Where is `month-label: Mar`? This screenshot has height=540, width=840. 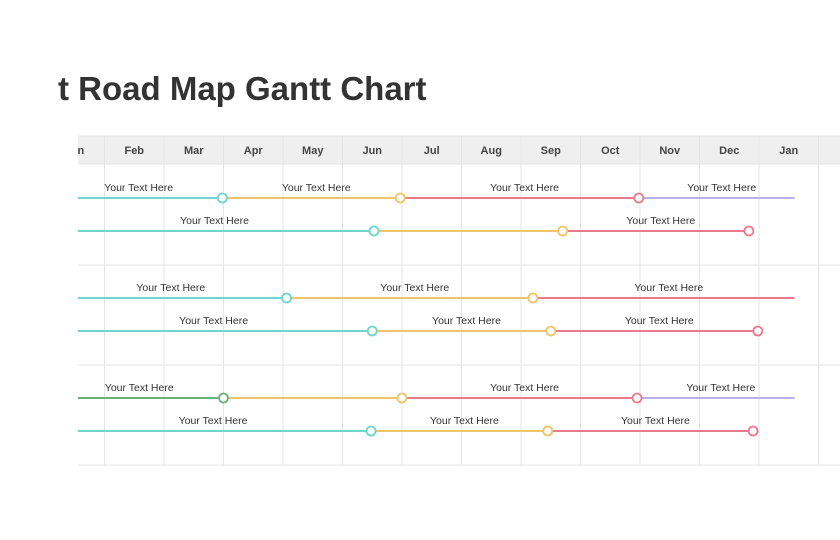 month-label: Mar is located at coordinates (194, 151).